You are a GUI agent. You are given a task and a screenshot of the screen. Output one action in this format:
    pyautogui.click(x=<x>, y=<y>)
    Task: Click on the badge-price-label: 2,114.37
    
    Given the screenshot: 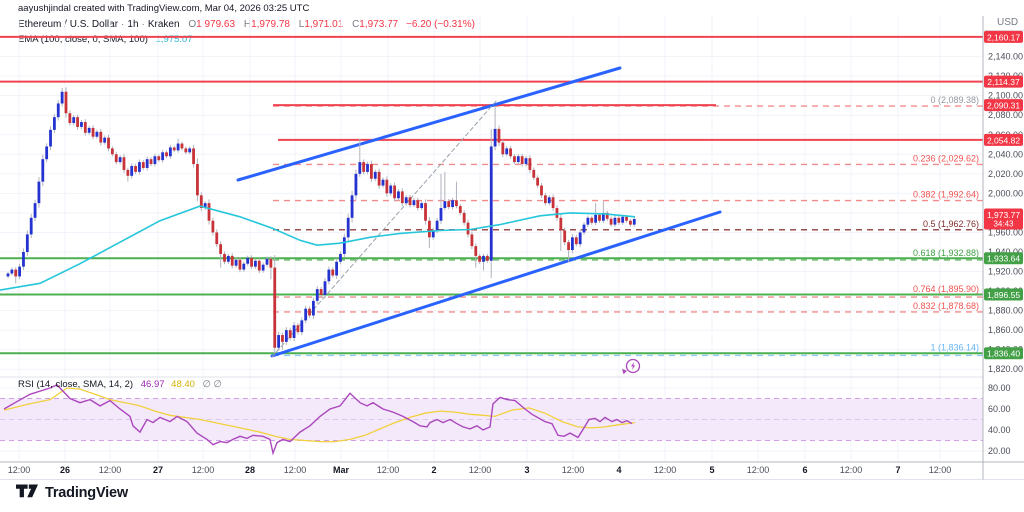 What is the action you would take?
    pyautogui.click(x=1003, y=82)
    